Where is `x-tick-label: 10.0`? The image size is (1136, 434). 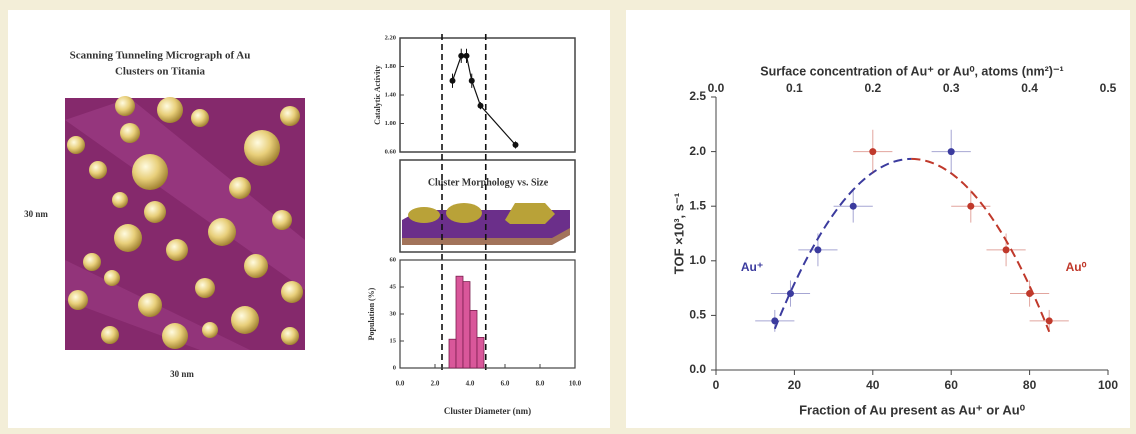 x-tick-label: 10.0 is located at coordinates (575, 384).